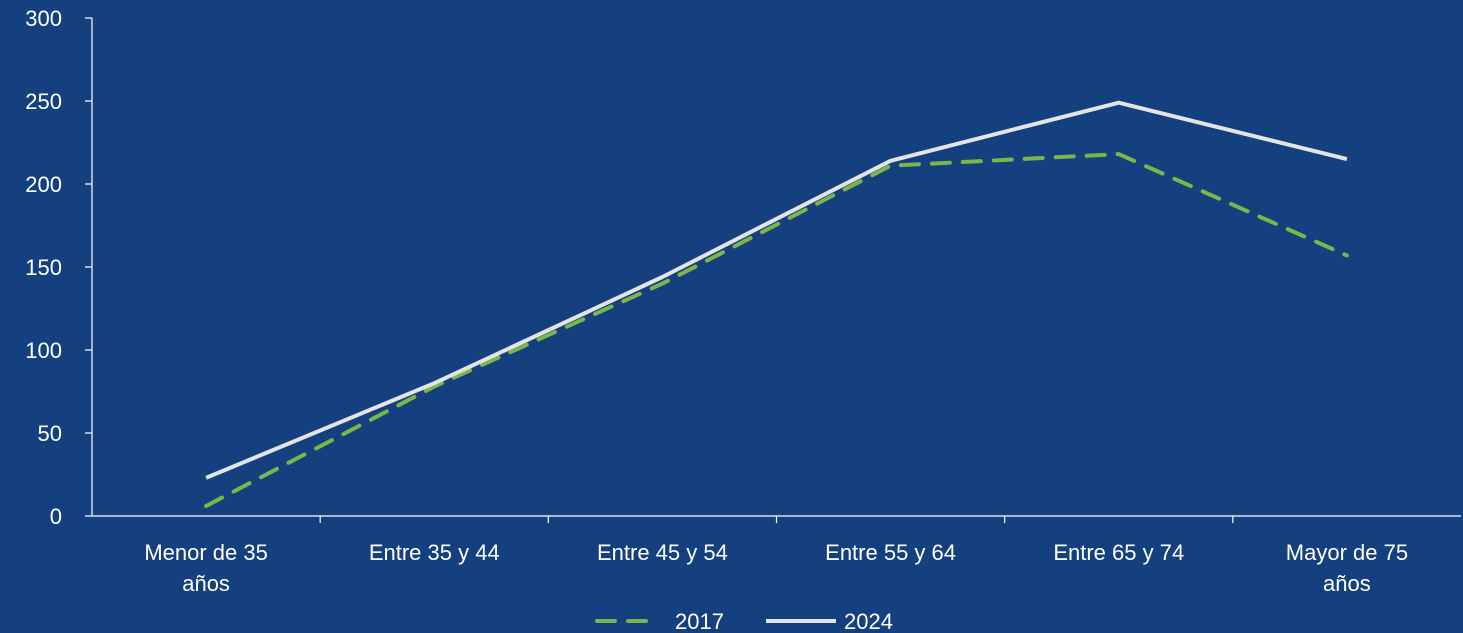 Image resolution: width=1463 pixels, height=633 pixels. Describe the element at coordinates (434, 552) in the screenshot. I see `x-tick-label: Entre 35 y 44` at that location.